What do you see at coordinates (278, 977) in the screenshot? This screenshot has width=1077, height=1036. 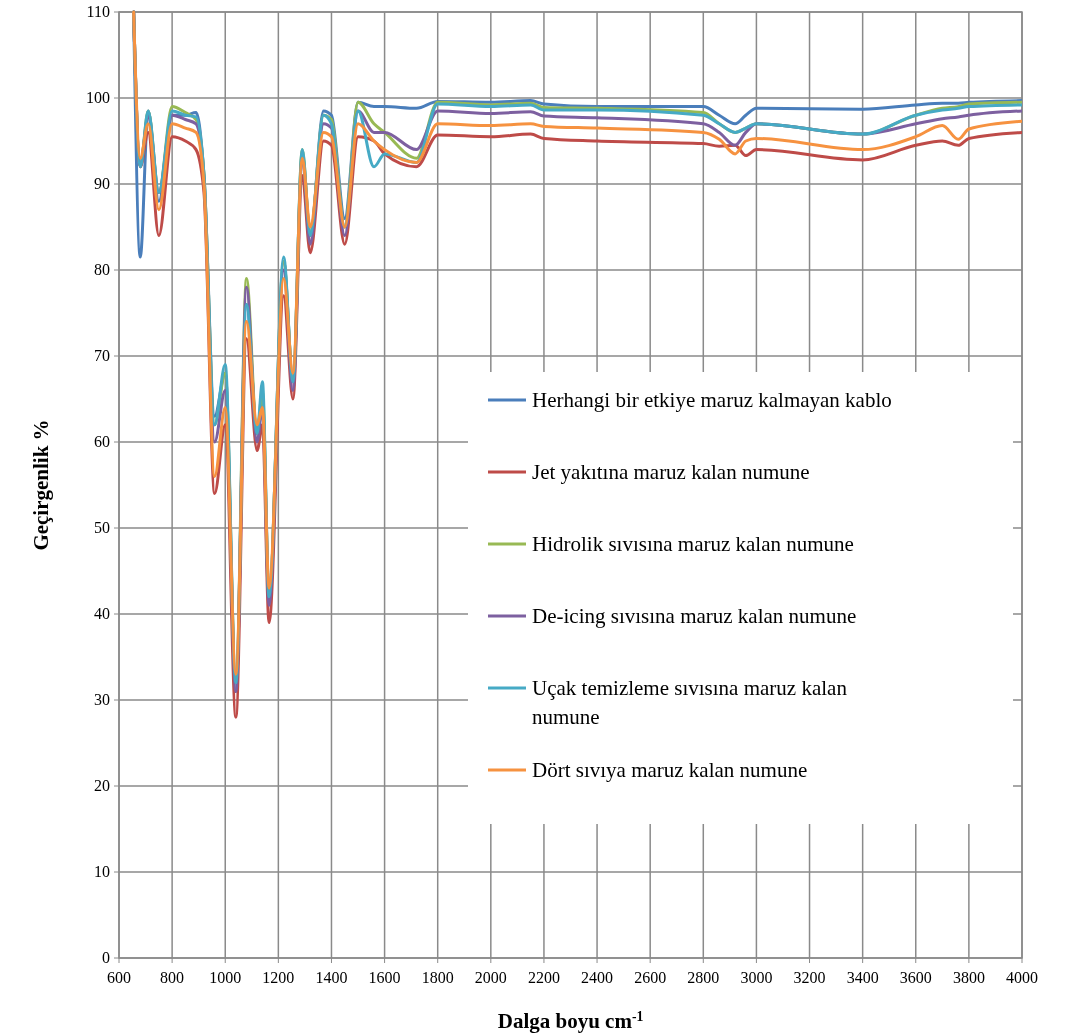 I see `x-tick-label: 1200` at bounding box center [278, 977].